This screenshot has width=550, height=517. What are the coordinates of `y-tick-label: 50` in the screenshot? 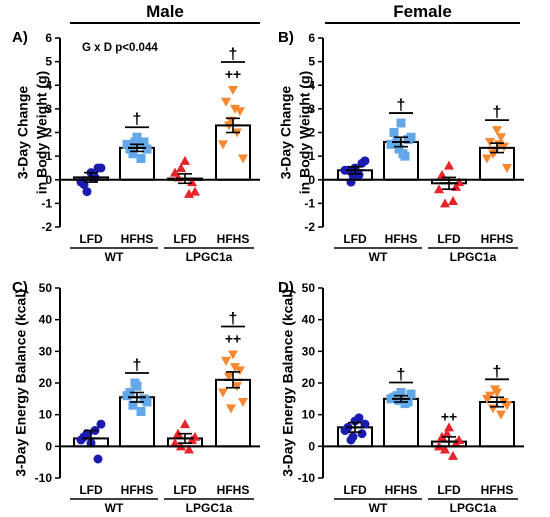 It's located at (309, 288).